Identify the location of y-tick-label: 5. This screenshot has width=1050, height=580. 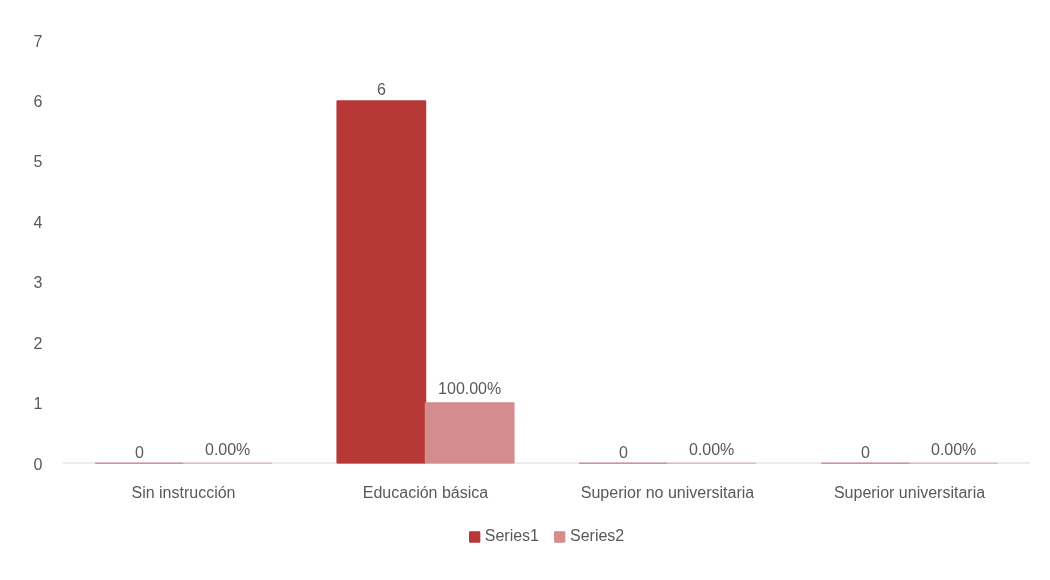
(38, 162).